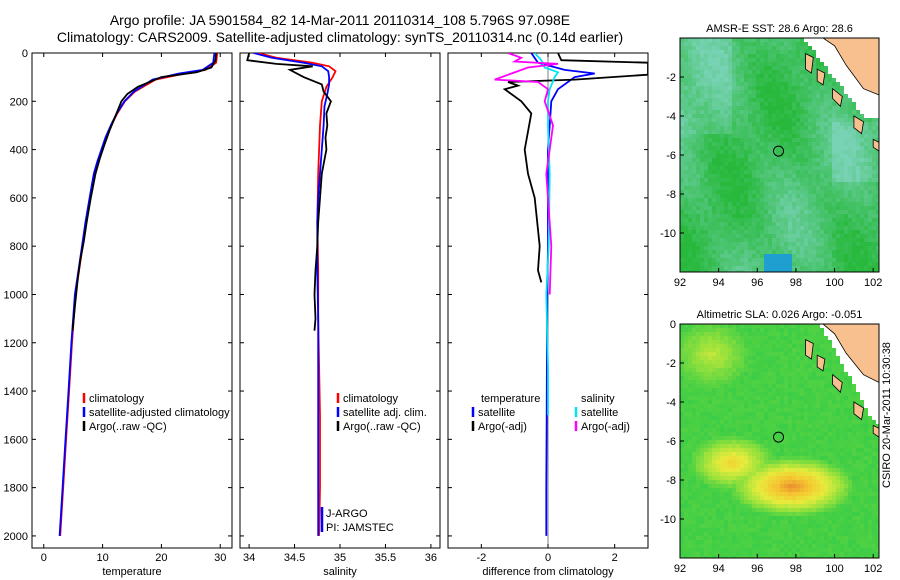  I want to click on y-tick-label: 1400, so click(16, 392).